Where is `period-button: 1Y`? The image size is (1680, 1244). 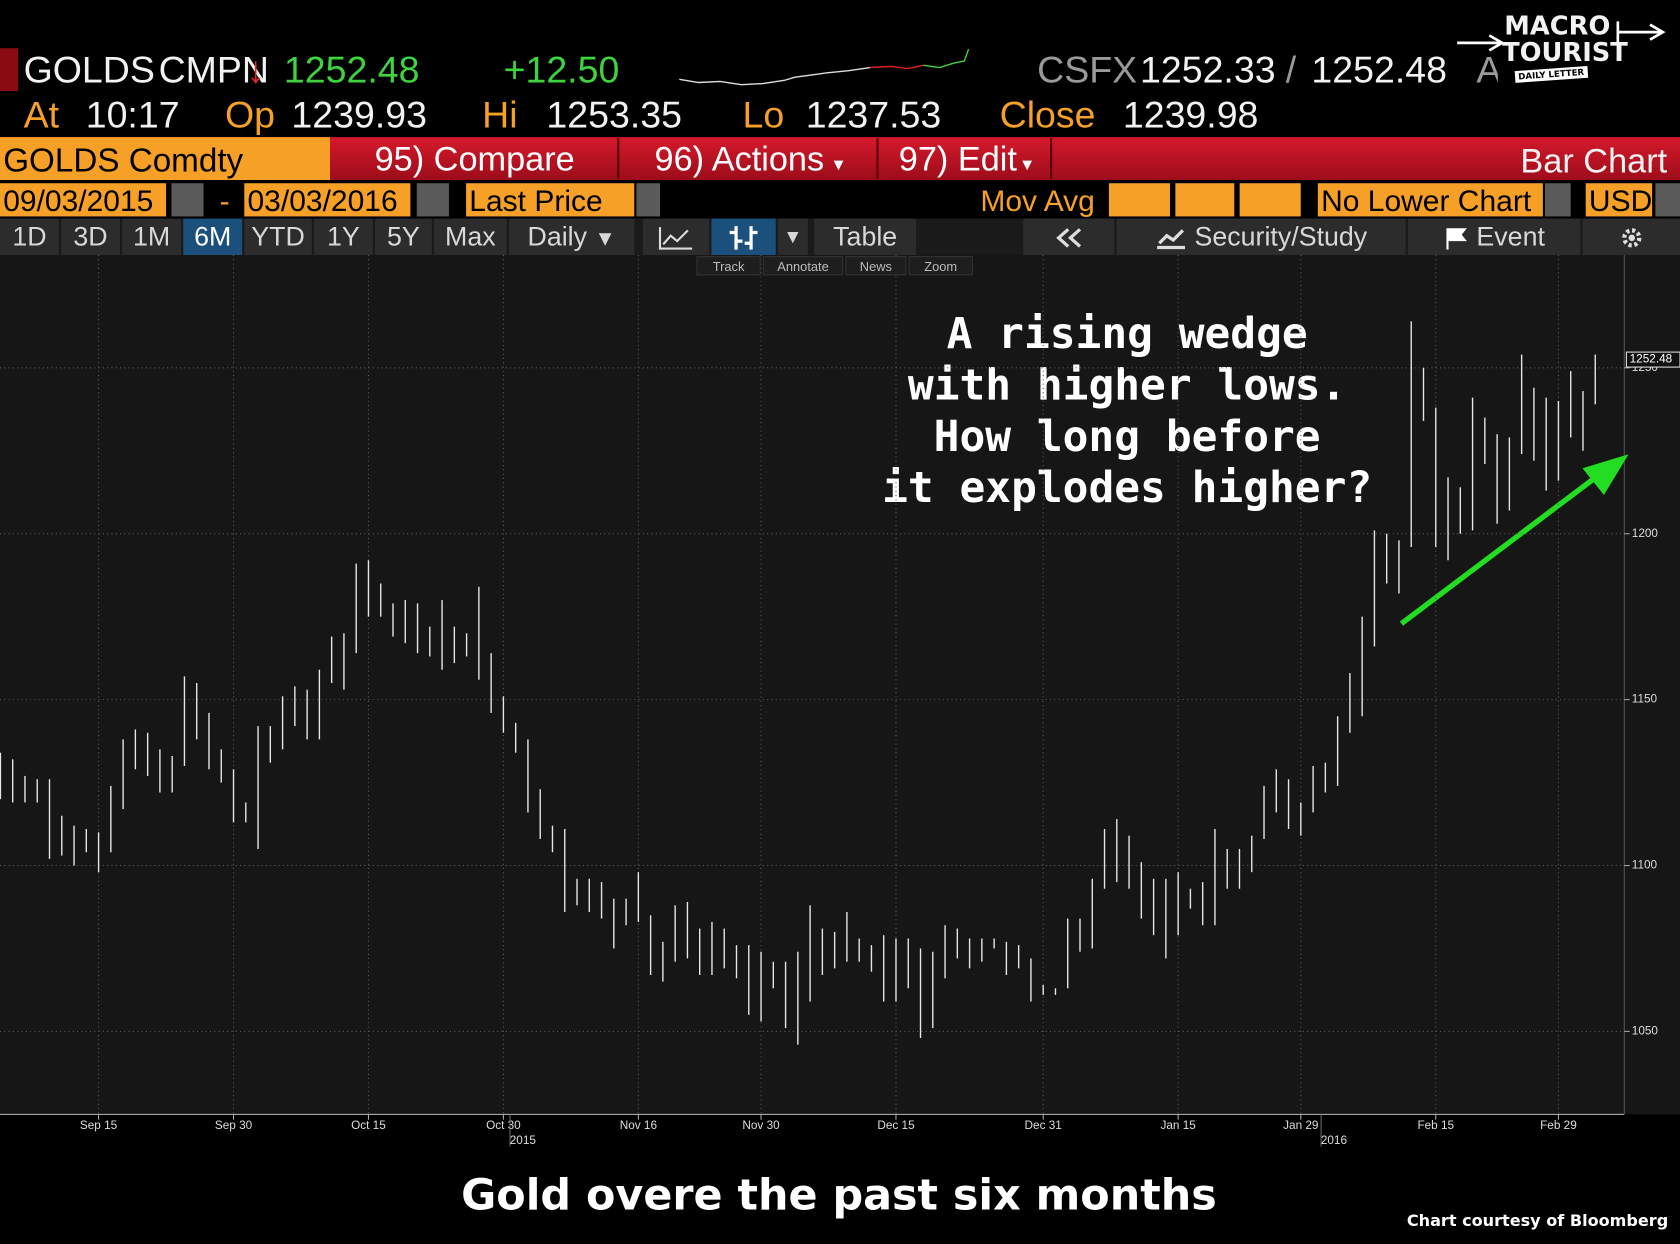 period-button: 1Y is located at coordinates (343, 237).